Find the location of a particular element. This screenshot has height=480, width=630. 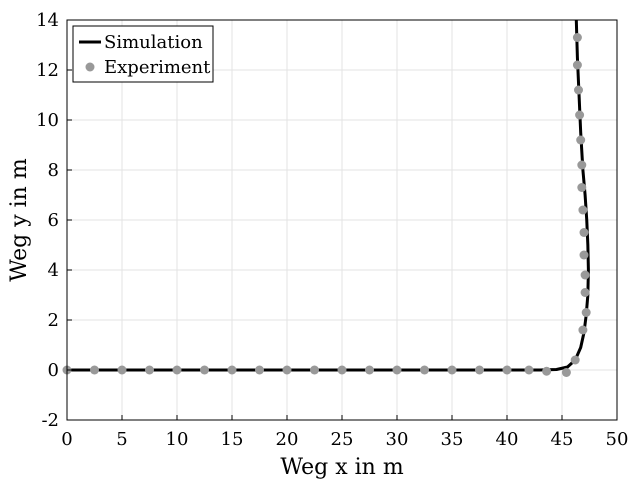

x-tick-label: 10 is located at coordinates (177, 439).